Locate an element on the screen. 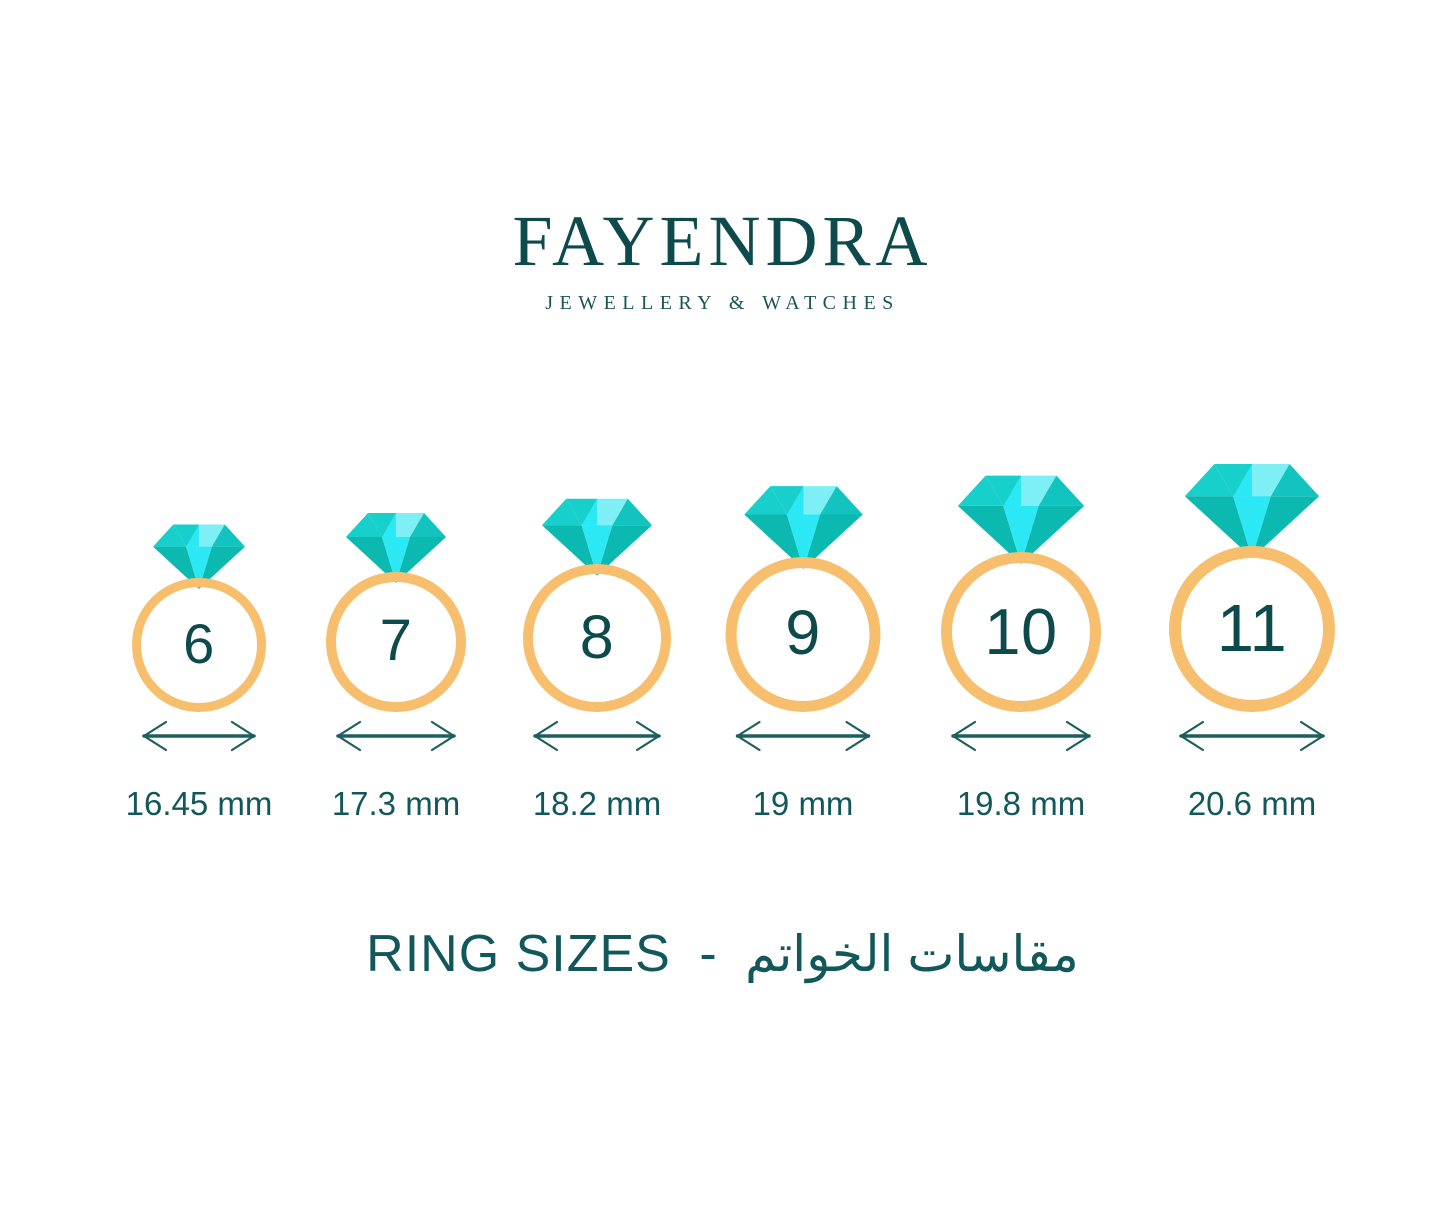  brand-tagline: JEWELLERY & WATCHES is located at coordinates (722, 303).